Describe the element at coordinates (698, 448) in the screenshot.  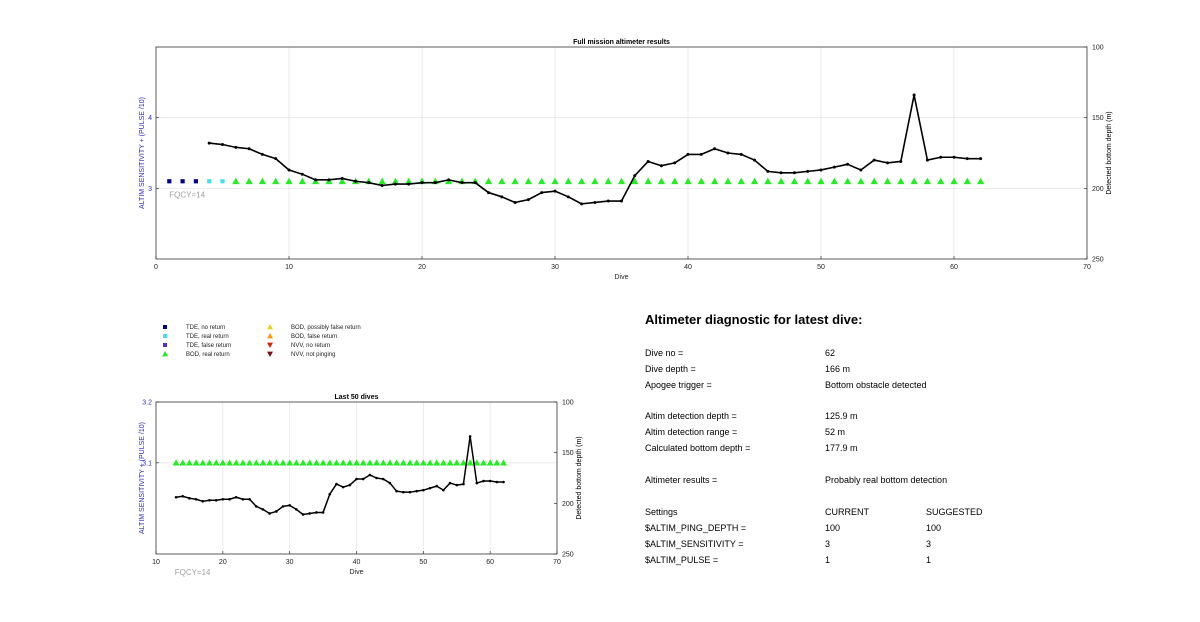
I see `diagnostic-label: Calculated bottom depth =` at that location.